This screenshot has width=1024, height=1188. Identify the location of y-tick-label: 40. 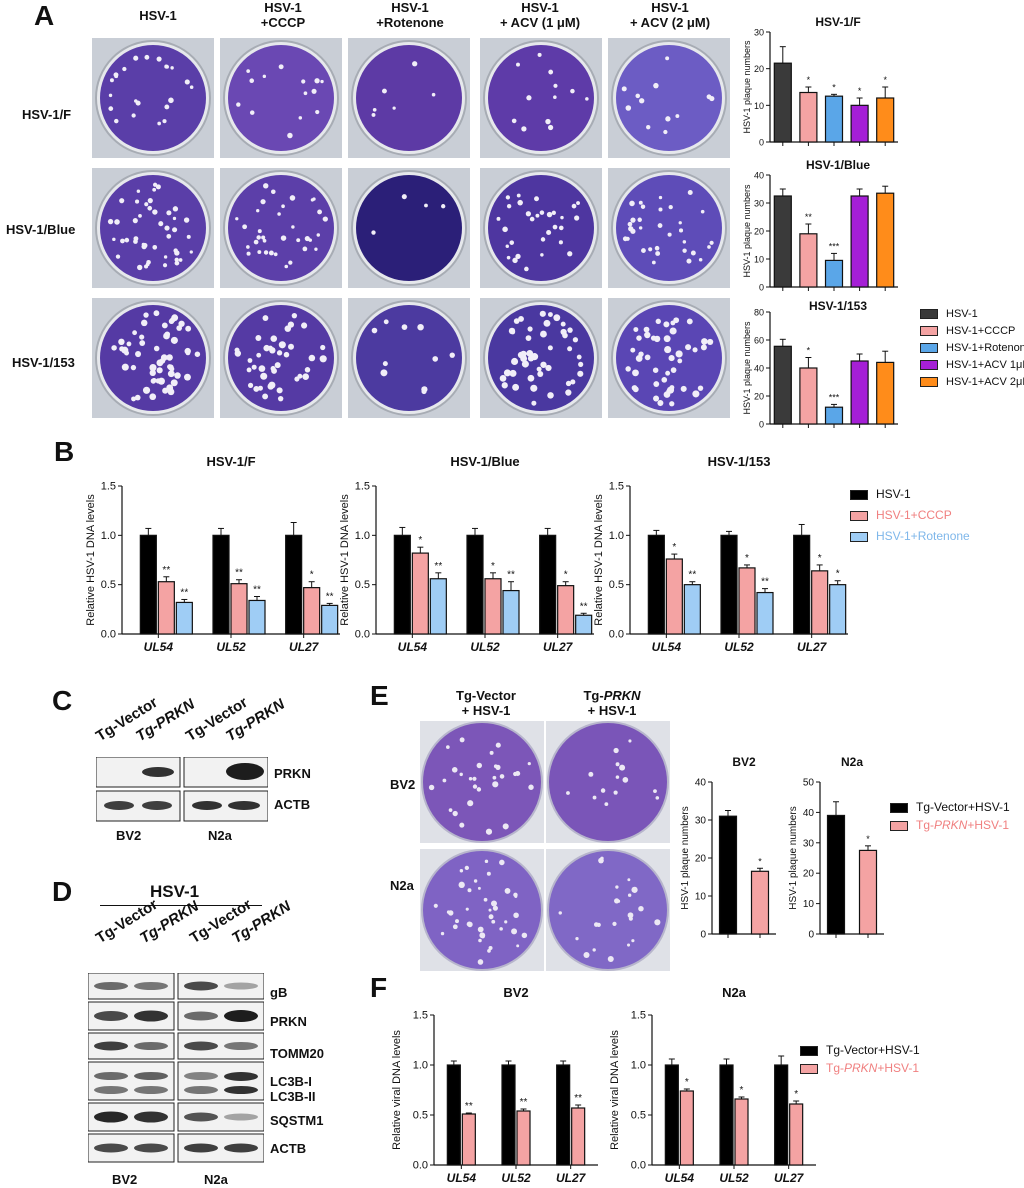
(809, 813).